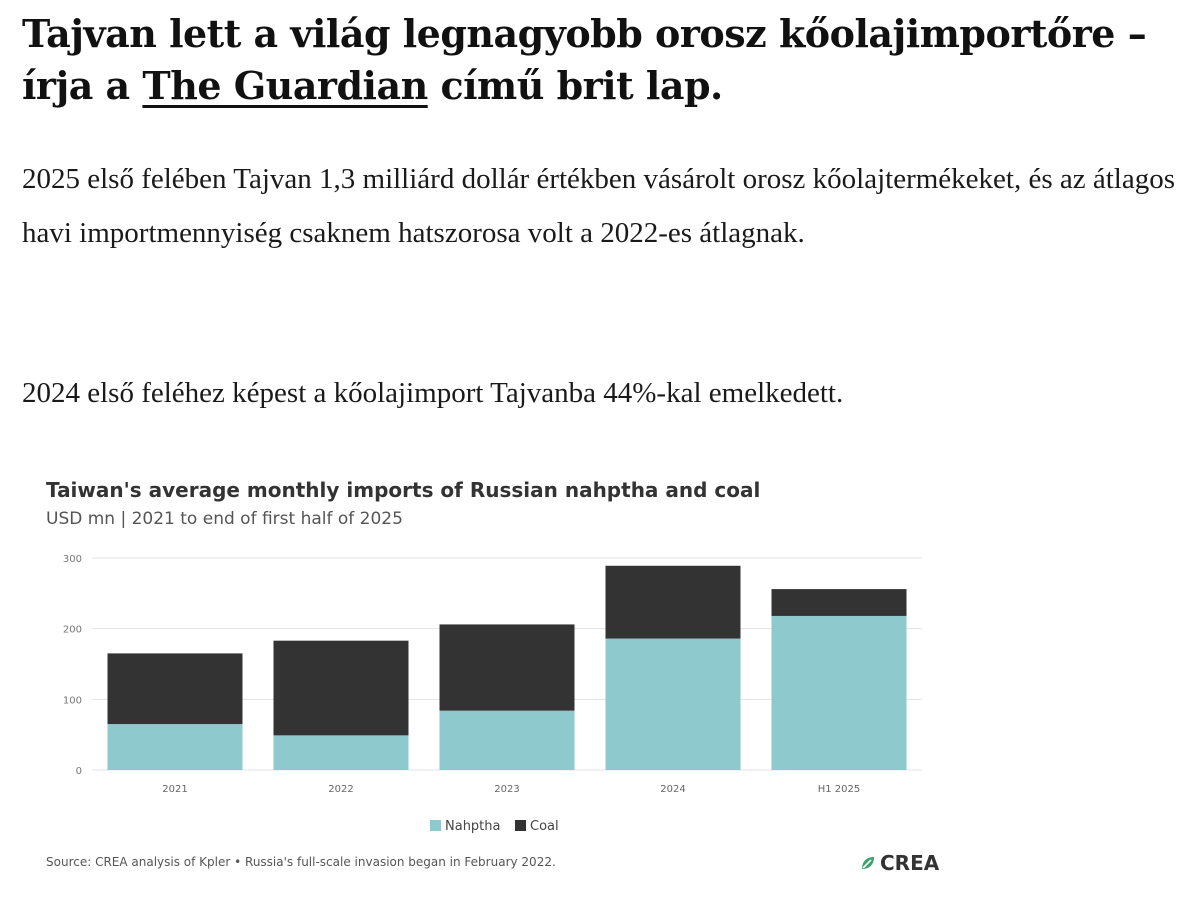 The width and height of the screenshot is (1200, 909). Describe the element at coordinates (673, 602) in the screenshot. I see `bar-coal-2024` at that location.